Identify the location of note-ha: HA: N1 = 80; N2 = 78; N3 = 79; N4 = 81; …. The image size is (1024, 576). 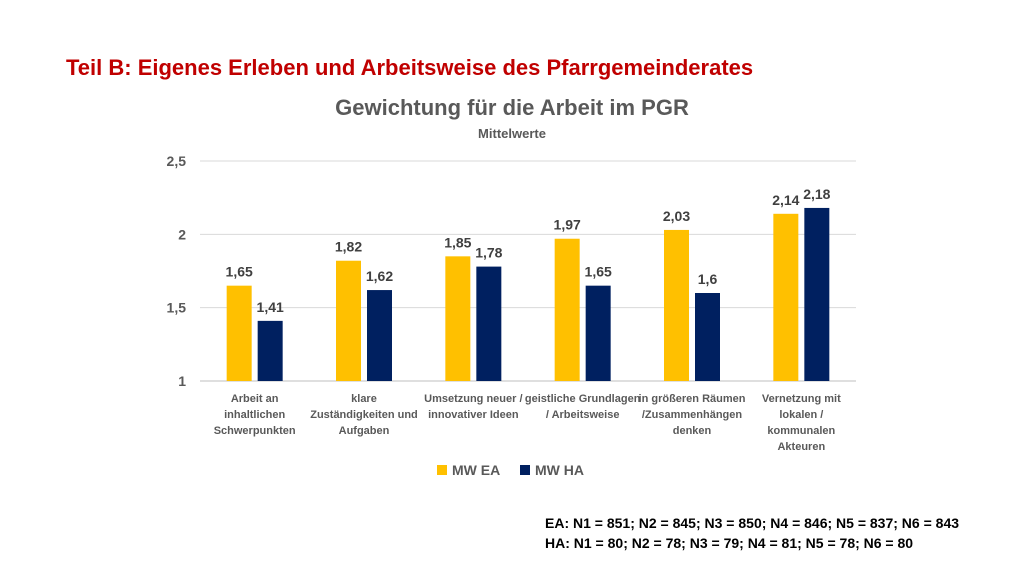
(729, 543).